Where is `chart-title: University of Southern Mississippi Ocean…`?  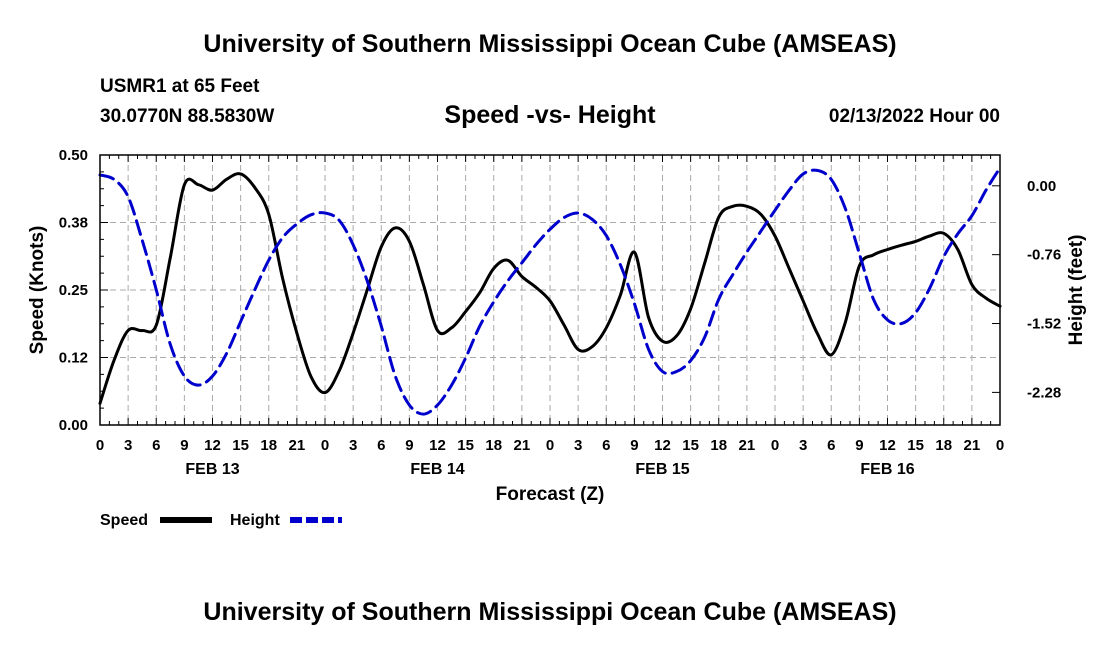
chart-title: University of Southern Mississippi Ocean… is located at coordinates (550, 44).